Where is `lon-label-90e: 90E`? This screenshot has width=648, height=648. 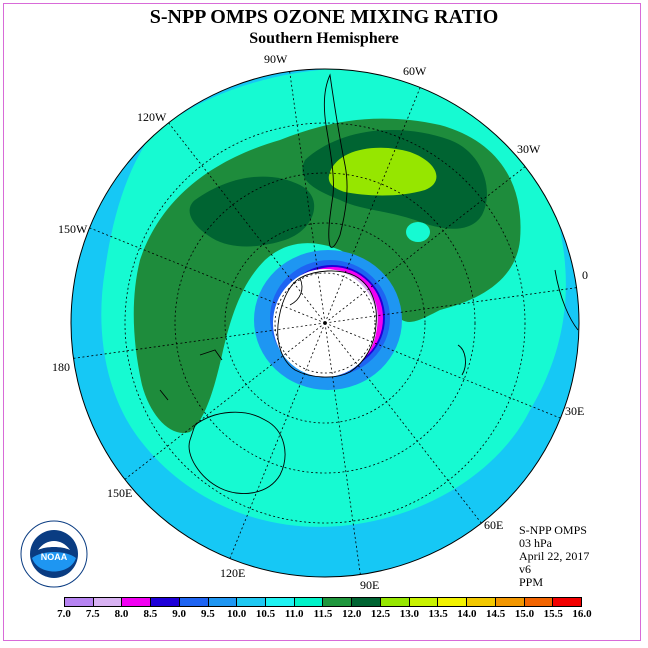
lon-label-90e: 90E is located at coordinates (370, 585).